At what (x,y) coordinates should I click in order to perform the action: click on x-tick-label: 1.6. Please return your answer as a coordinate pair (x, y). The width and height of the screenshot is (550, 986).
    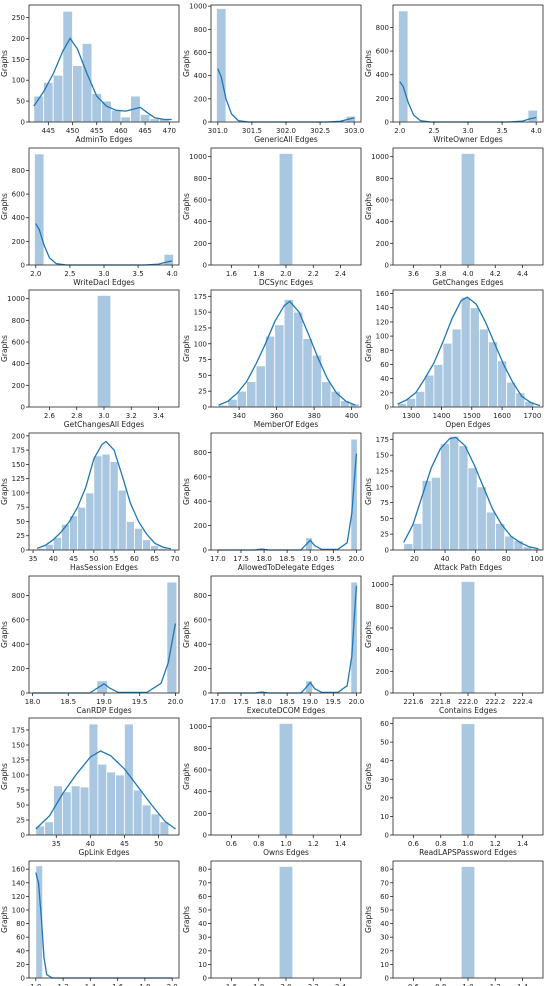
    Looking at the image, I should click on (118, 984).